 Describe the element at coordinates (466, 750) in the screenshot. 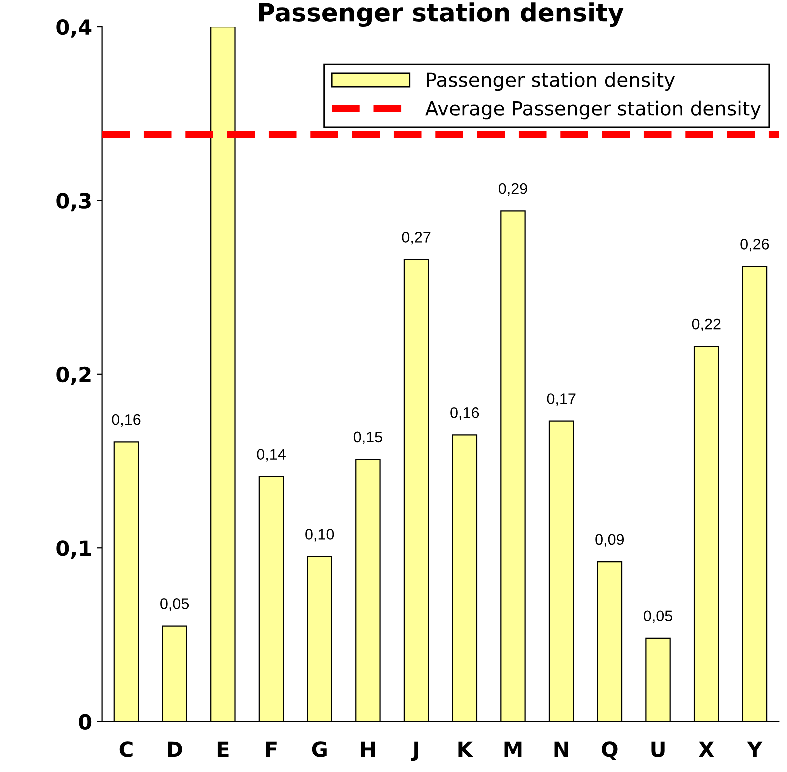

I see `x-tick-label: K` at that location.